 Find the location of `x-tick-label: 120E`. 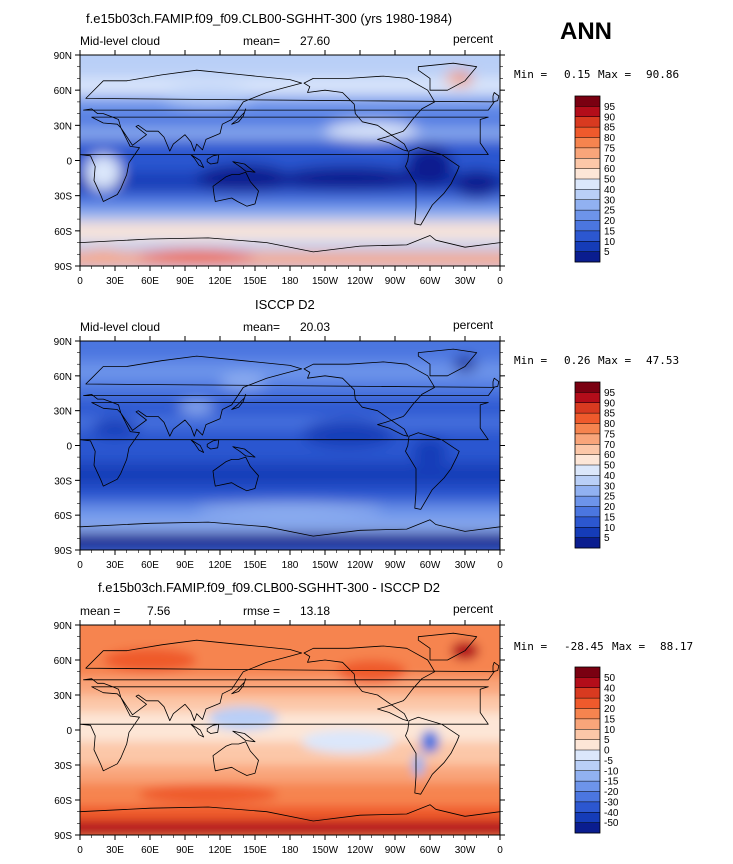

x-tick-label: 120E is located at coordinates (220, 850).